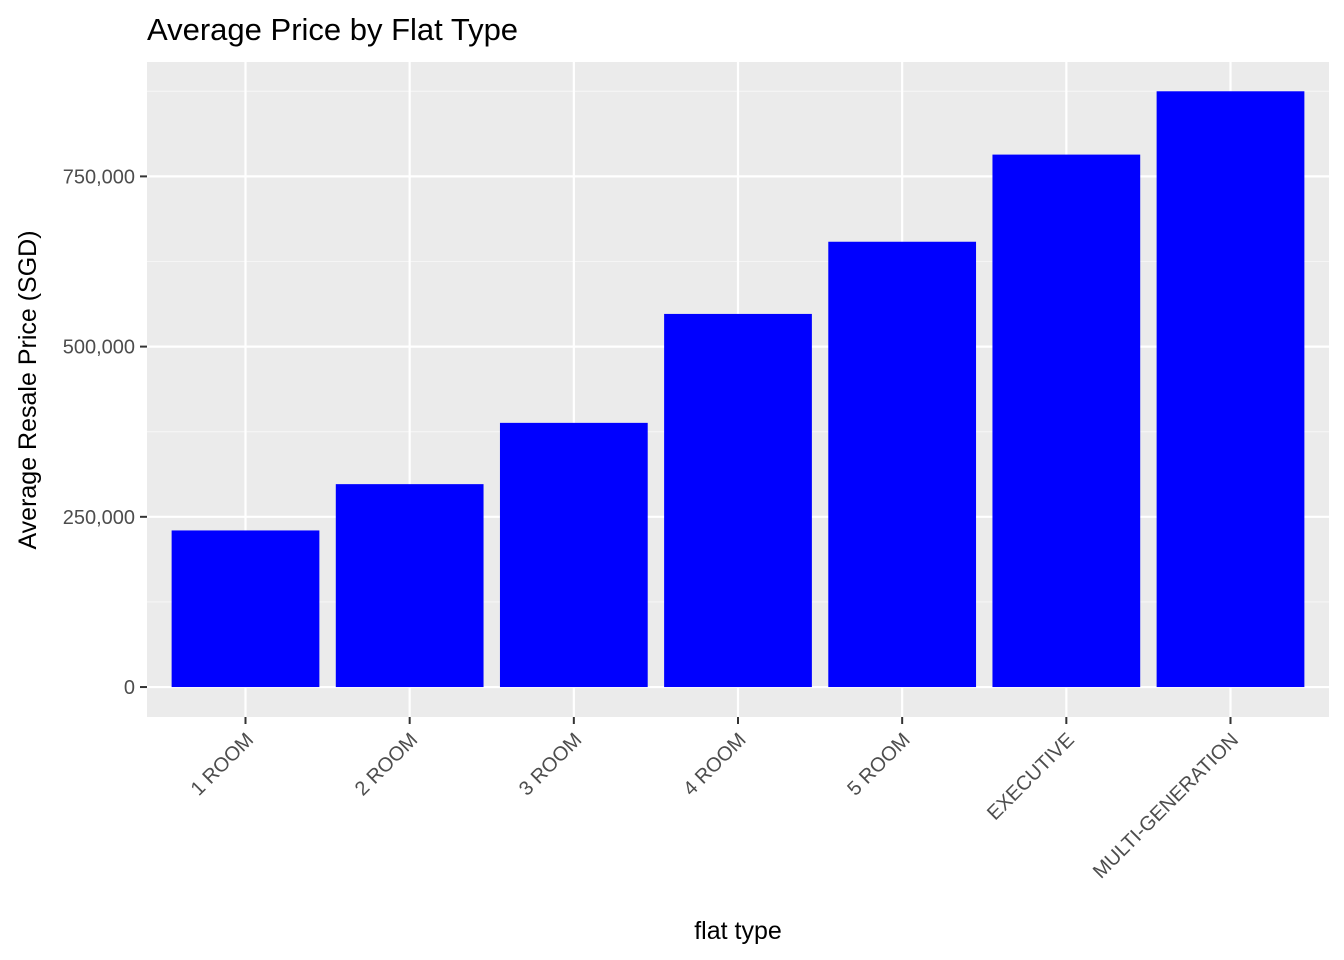 The width and height of the screenshot is (1344, 960). What do you see at coordinates (99, 348) in the screenshot?
I see `y-tick-label: 500,000` at bounding box center [99, 348].